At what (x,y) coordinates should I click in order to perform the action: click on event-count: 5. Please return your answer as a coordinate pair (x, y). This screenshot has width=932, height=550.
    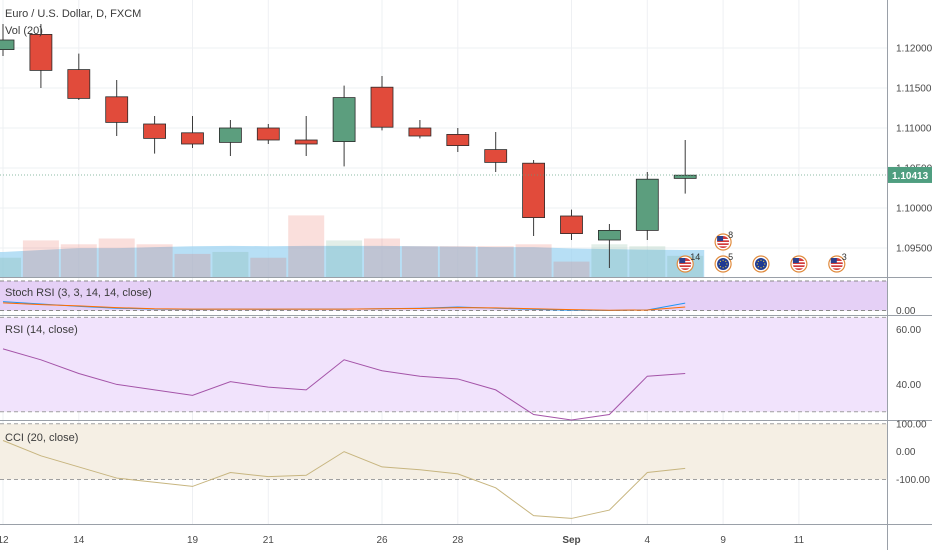
    Looking at the image, I should click on (730, 257).